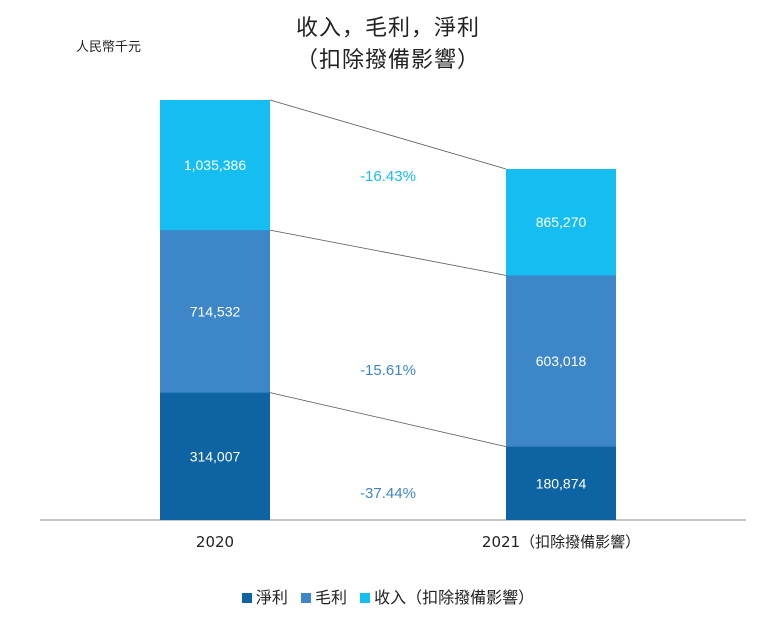 The height and width of the screenshot is (626, 776). I want to click on chart-title: 收入，毛利，淨利, so click(387, 28).